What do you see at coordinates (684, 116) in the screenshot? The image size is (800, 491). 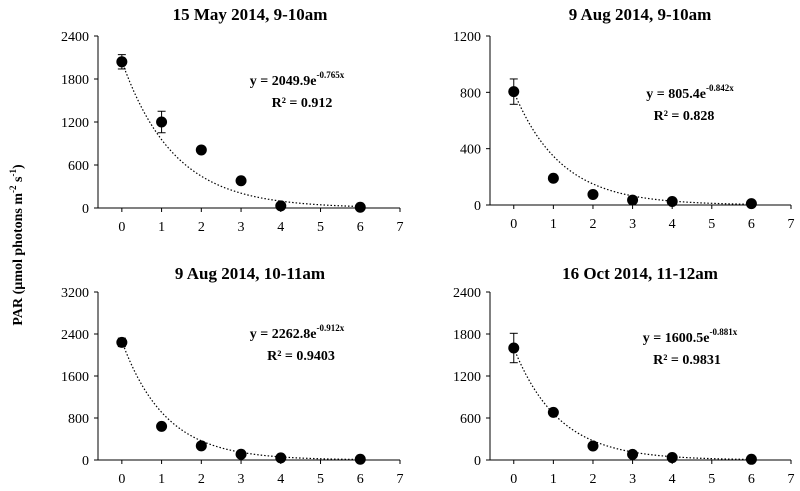 I see `r-squared: R² = 0.828` at bounding box center [684, 116].